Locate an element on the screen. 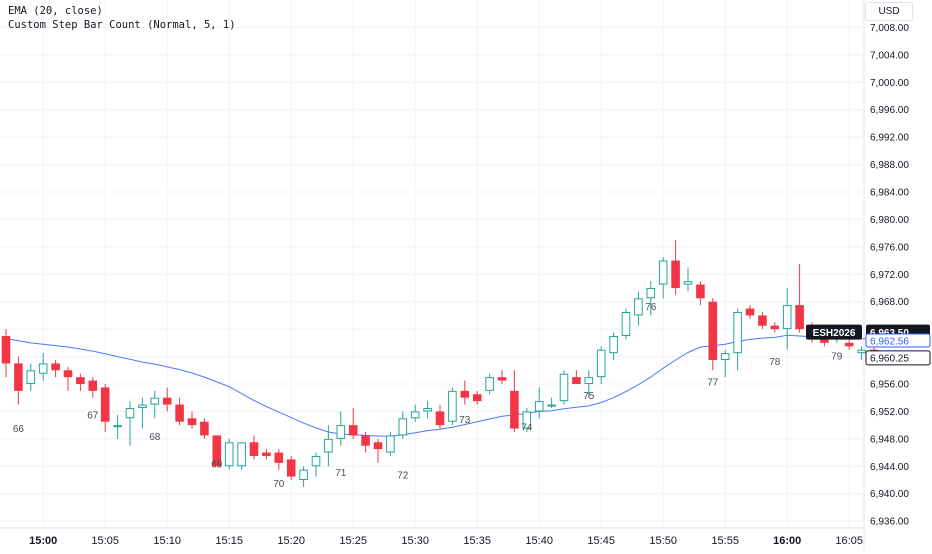 The image size is (932, 554). price-tick-label: 6,956.00 is located at coordinates (889, 385).